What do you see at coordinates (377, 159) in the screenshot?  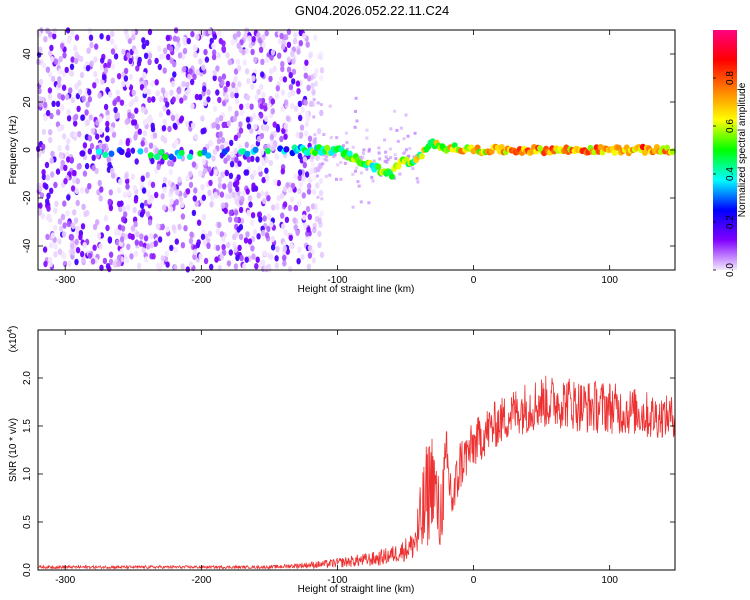 I see `signal-track` at bounding box center [377, 159].